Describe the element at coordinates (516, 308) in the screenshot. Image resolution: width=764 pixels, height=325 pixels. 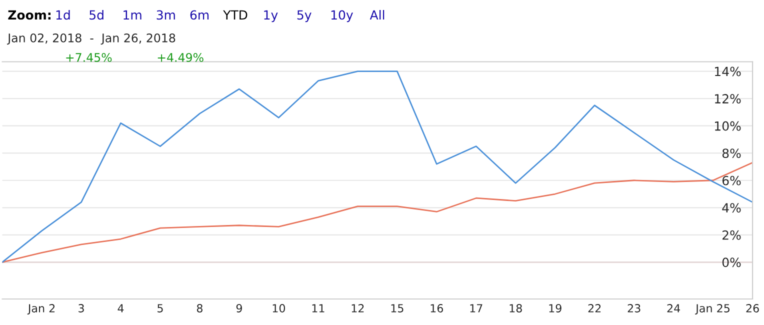
I see `x-tick-label: 18` at that location.